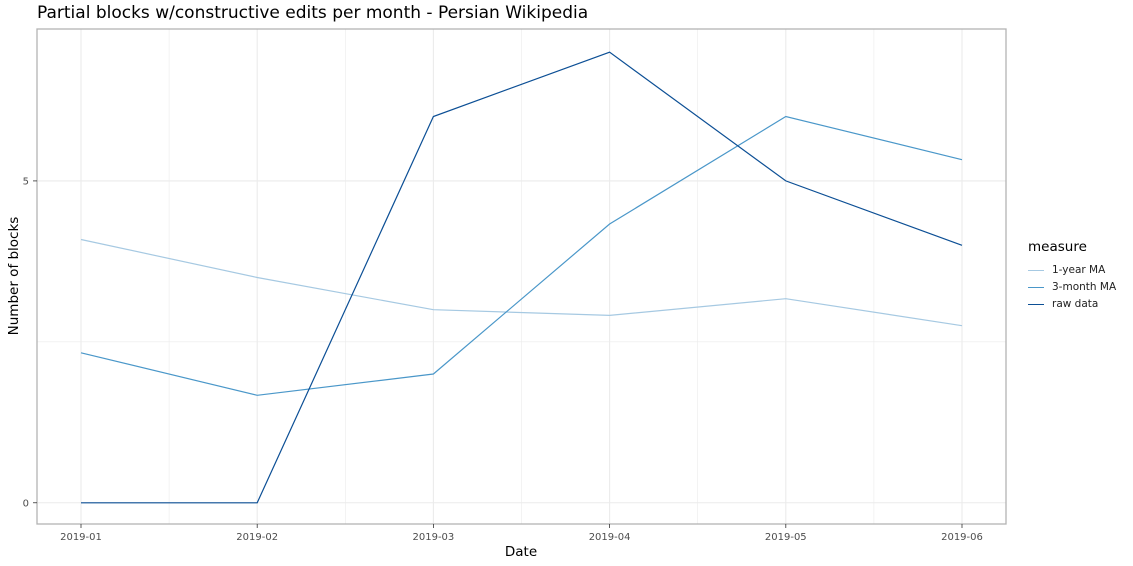 The image size is (1133, 566). Describe the element at coordinates (1057, 247) in the screenshot. I see `legend-title: measure` at that location.